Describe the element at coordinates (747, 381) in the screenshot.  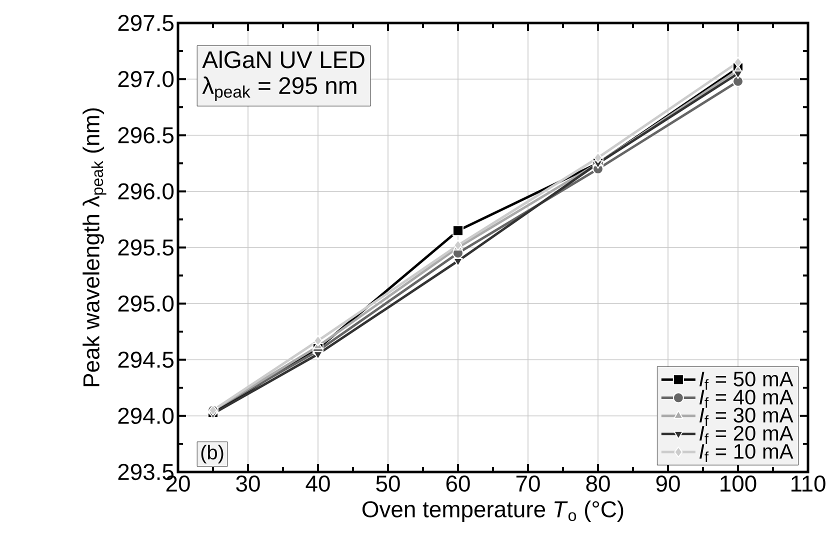
I see `legend-label: I$_{f}$ = 50 mA` at that location.